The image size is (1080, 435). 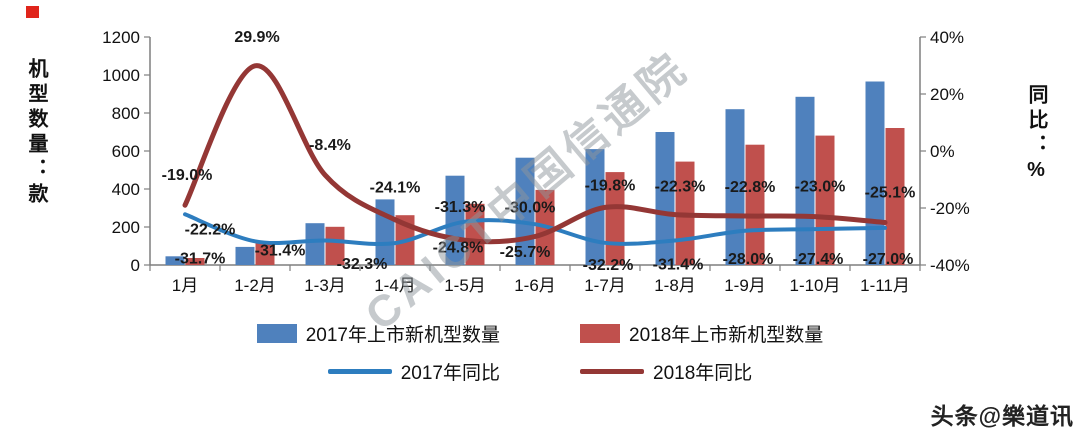 I want to click on legend-label-2018-bars: 2018年上市新机型数量, so click(x=726, y=335).